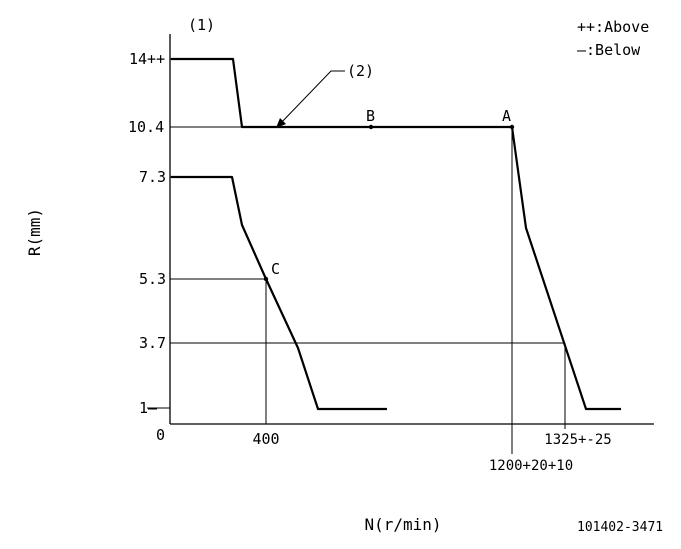 This screenshot has width=681, height=549. I want to click on y-tick-label: 1—, so click(148, 408).